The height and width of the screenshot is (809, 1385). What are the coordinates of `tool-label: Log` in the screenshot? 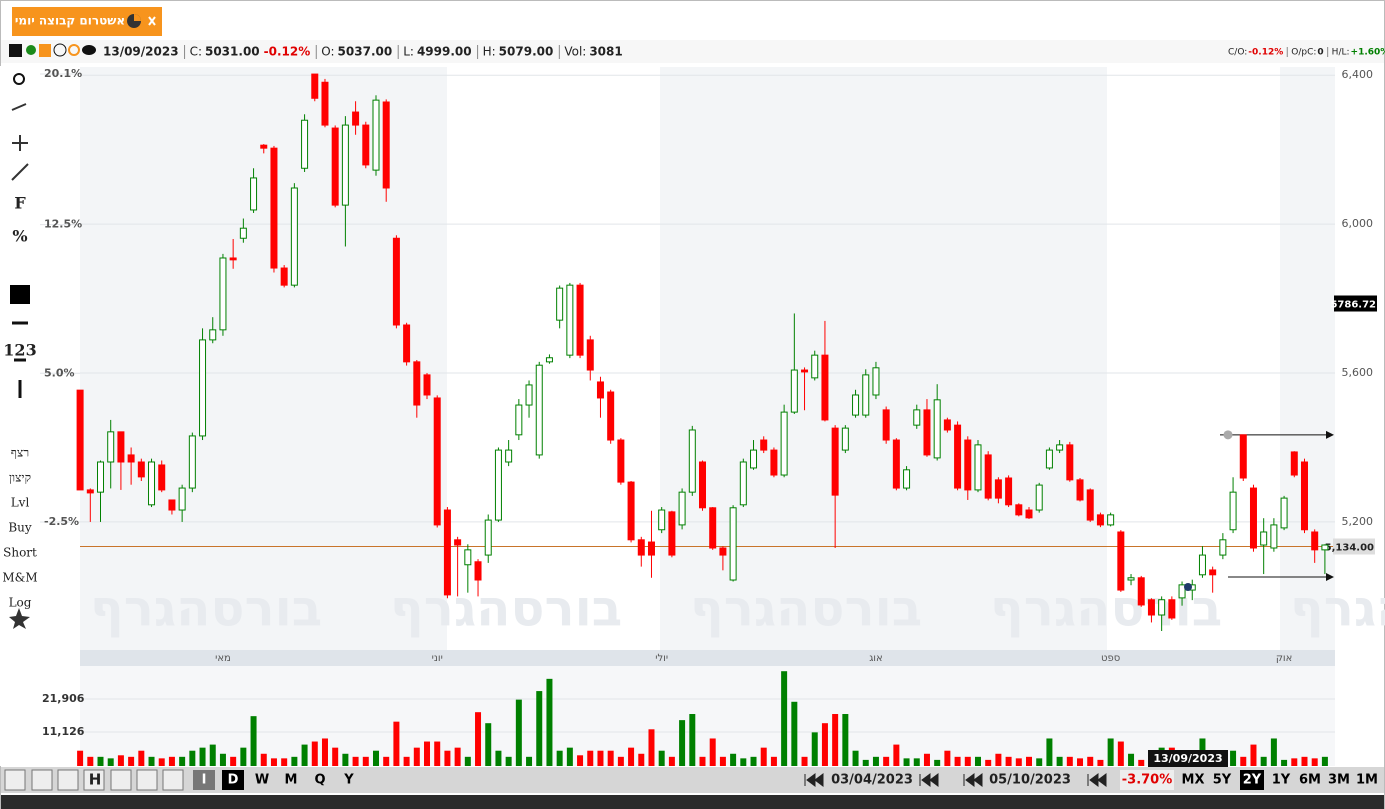 It's located at (20, 603).